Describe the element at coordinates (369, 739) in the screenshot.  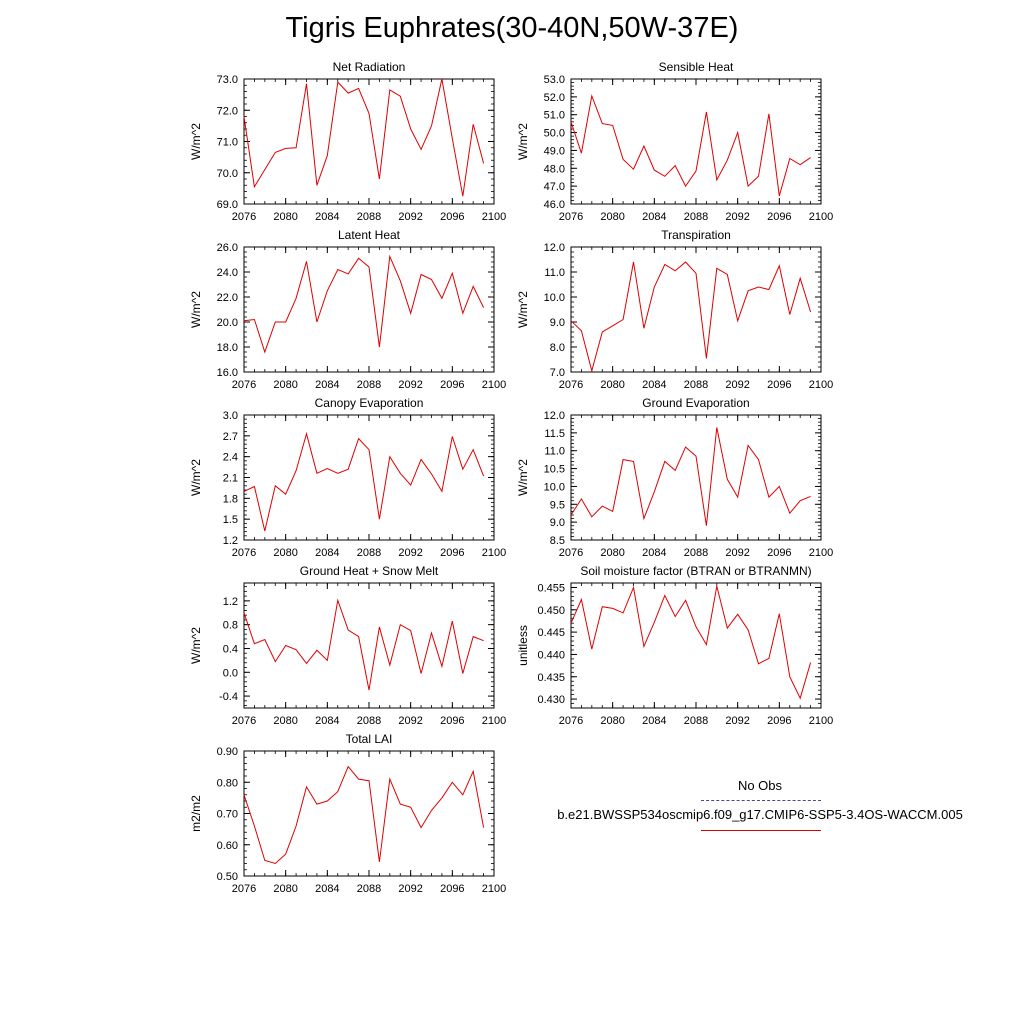
I see `panel-title: Total LAI` at that location.